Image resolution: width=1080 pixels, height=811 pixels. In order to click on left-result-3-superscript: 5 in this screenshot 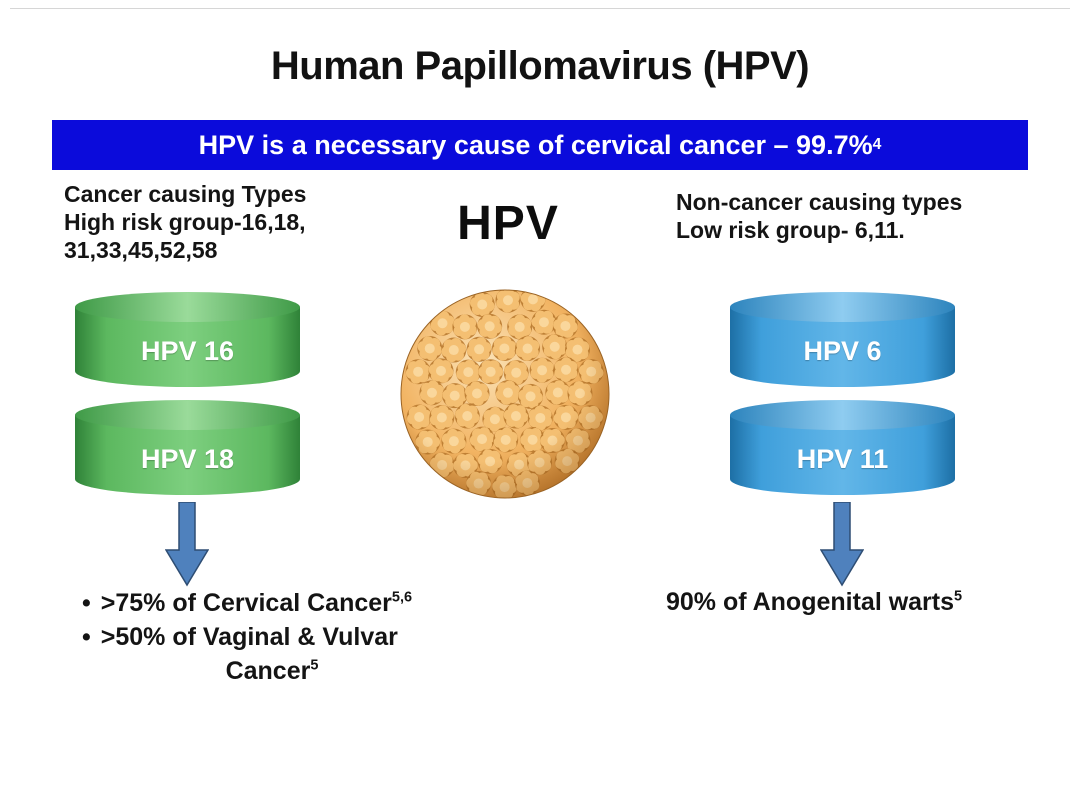, I will do `click(314, 665)`.